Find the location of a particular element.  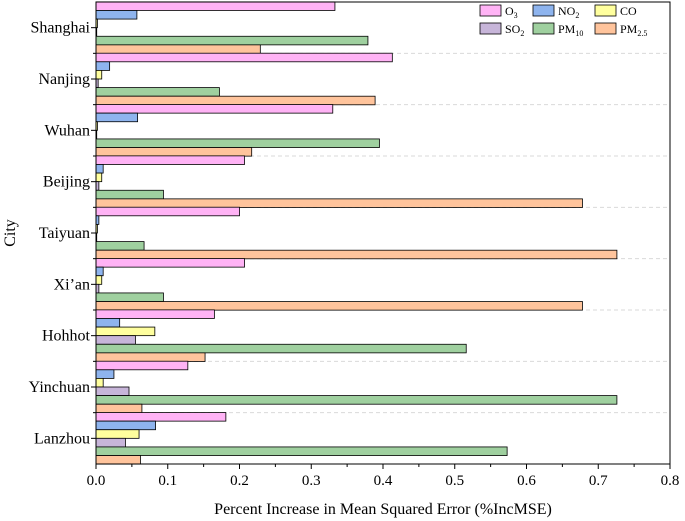

legend-label: NO2 is located at coordinates (568, 12).